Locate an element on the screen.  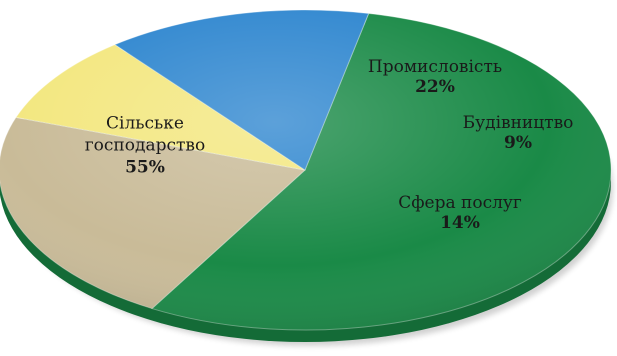
slice-value-2: 22% is located at coordinates (435, 87).